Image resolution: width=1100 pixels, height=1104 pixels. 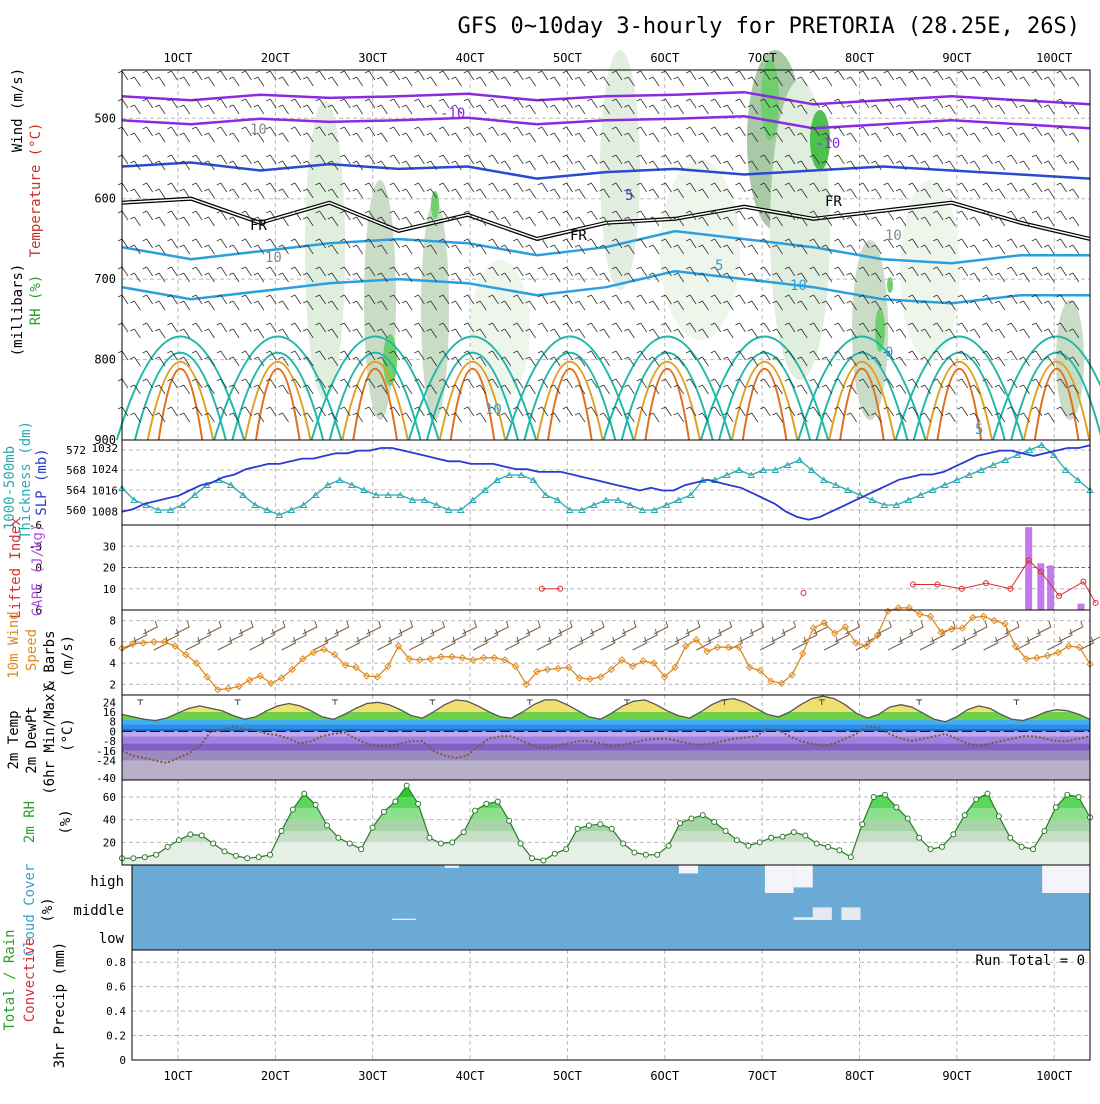 What do you see at coordinates (606, 709) in the screenshot?
I see `series-temp` at bounding box center [606, 709].